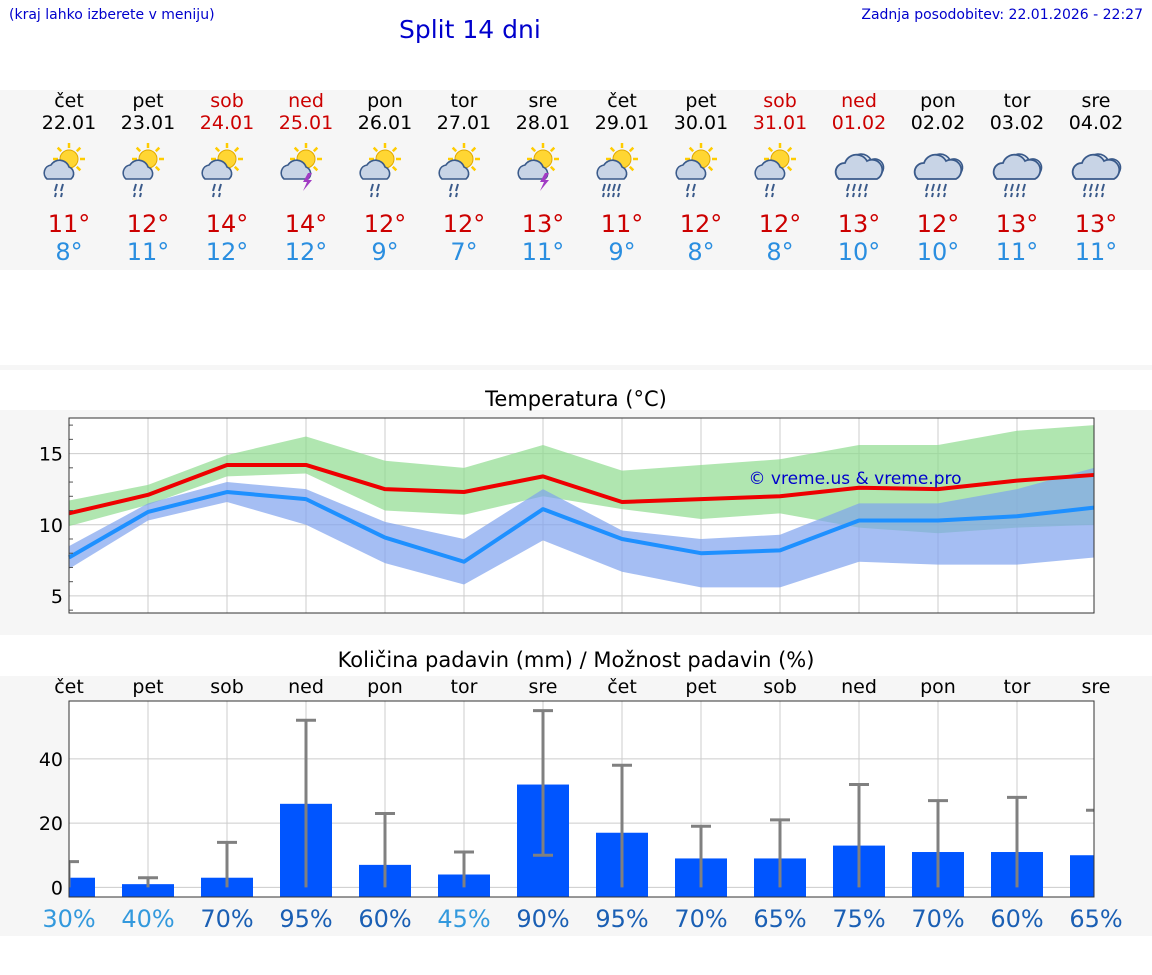 Image resolution: width=1152 pixels, height=975 pixels. Describe the element at coordinates (69, 123) in the screenshot. I see `day-date: 22.01` at that location.